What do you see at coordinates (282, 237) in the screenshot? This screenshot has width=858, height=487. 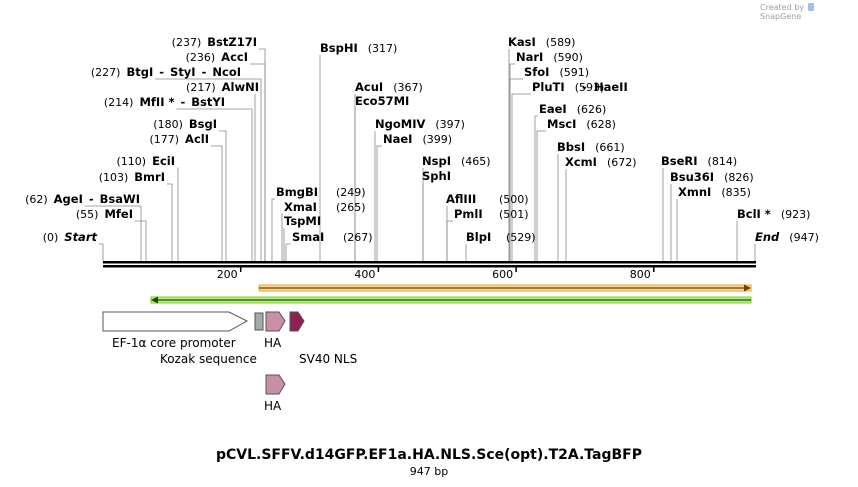 I see `cut-line-xmai` at bounding box center [282, 237].